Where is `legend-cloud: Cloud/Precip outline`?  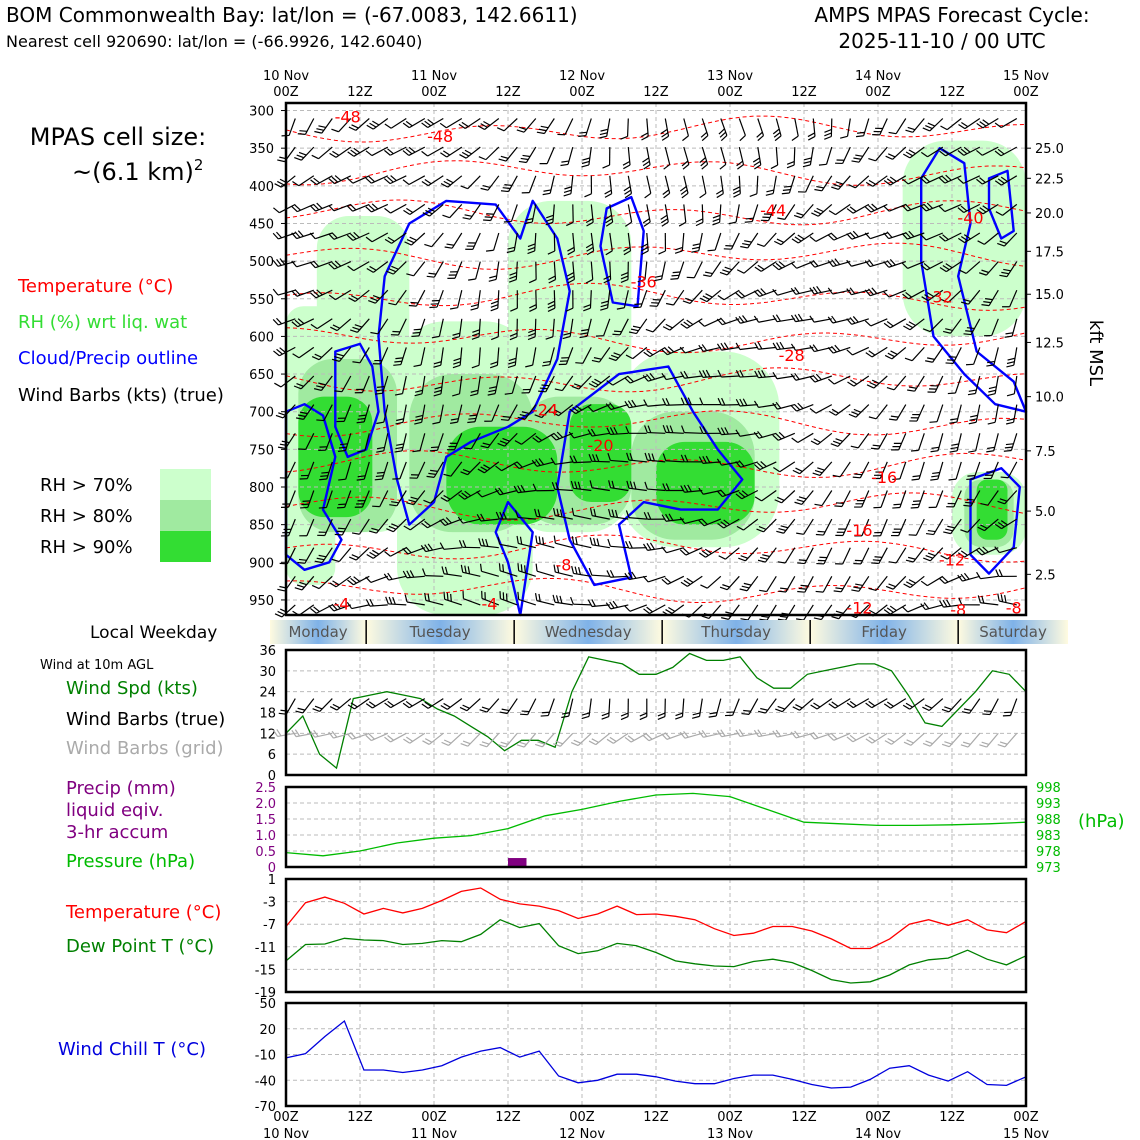
legend-cloud: Cloud/Precip outline is located at coordinates (108, 358).